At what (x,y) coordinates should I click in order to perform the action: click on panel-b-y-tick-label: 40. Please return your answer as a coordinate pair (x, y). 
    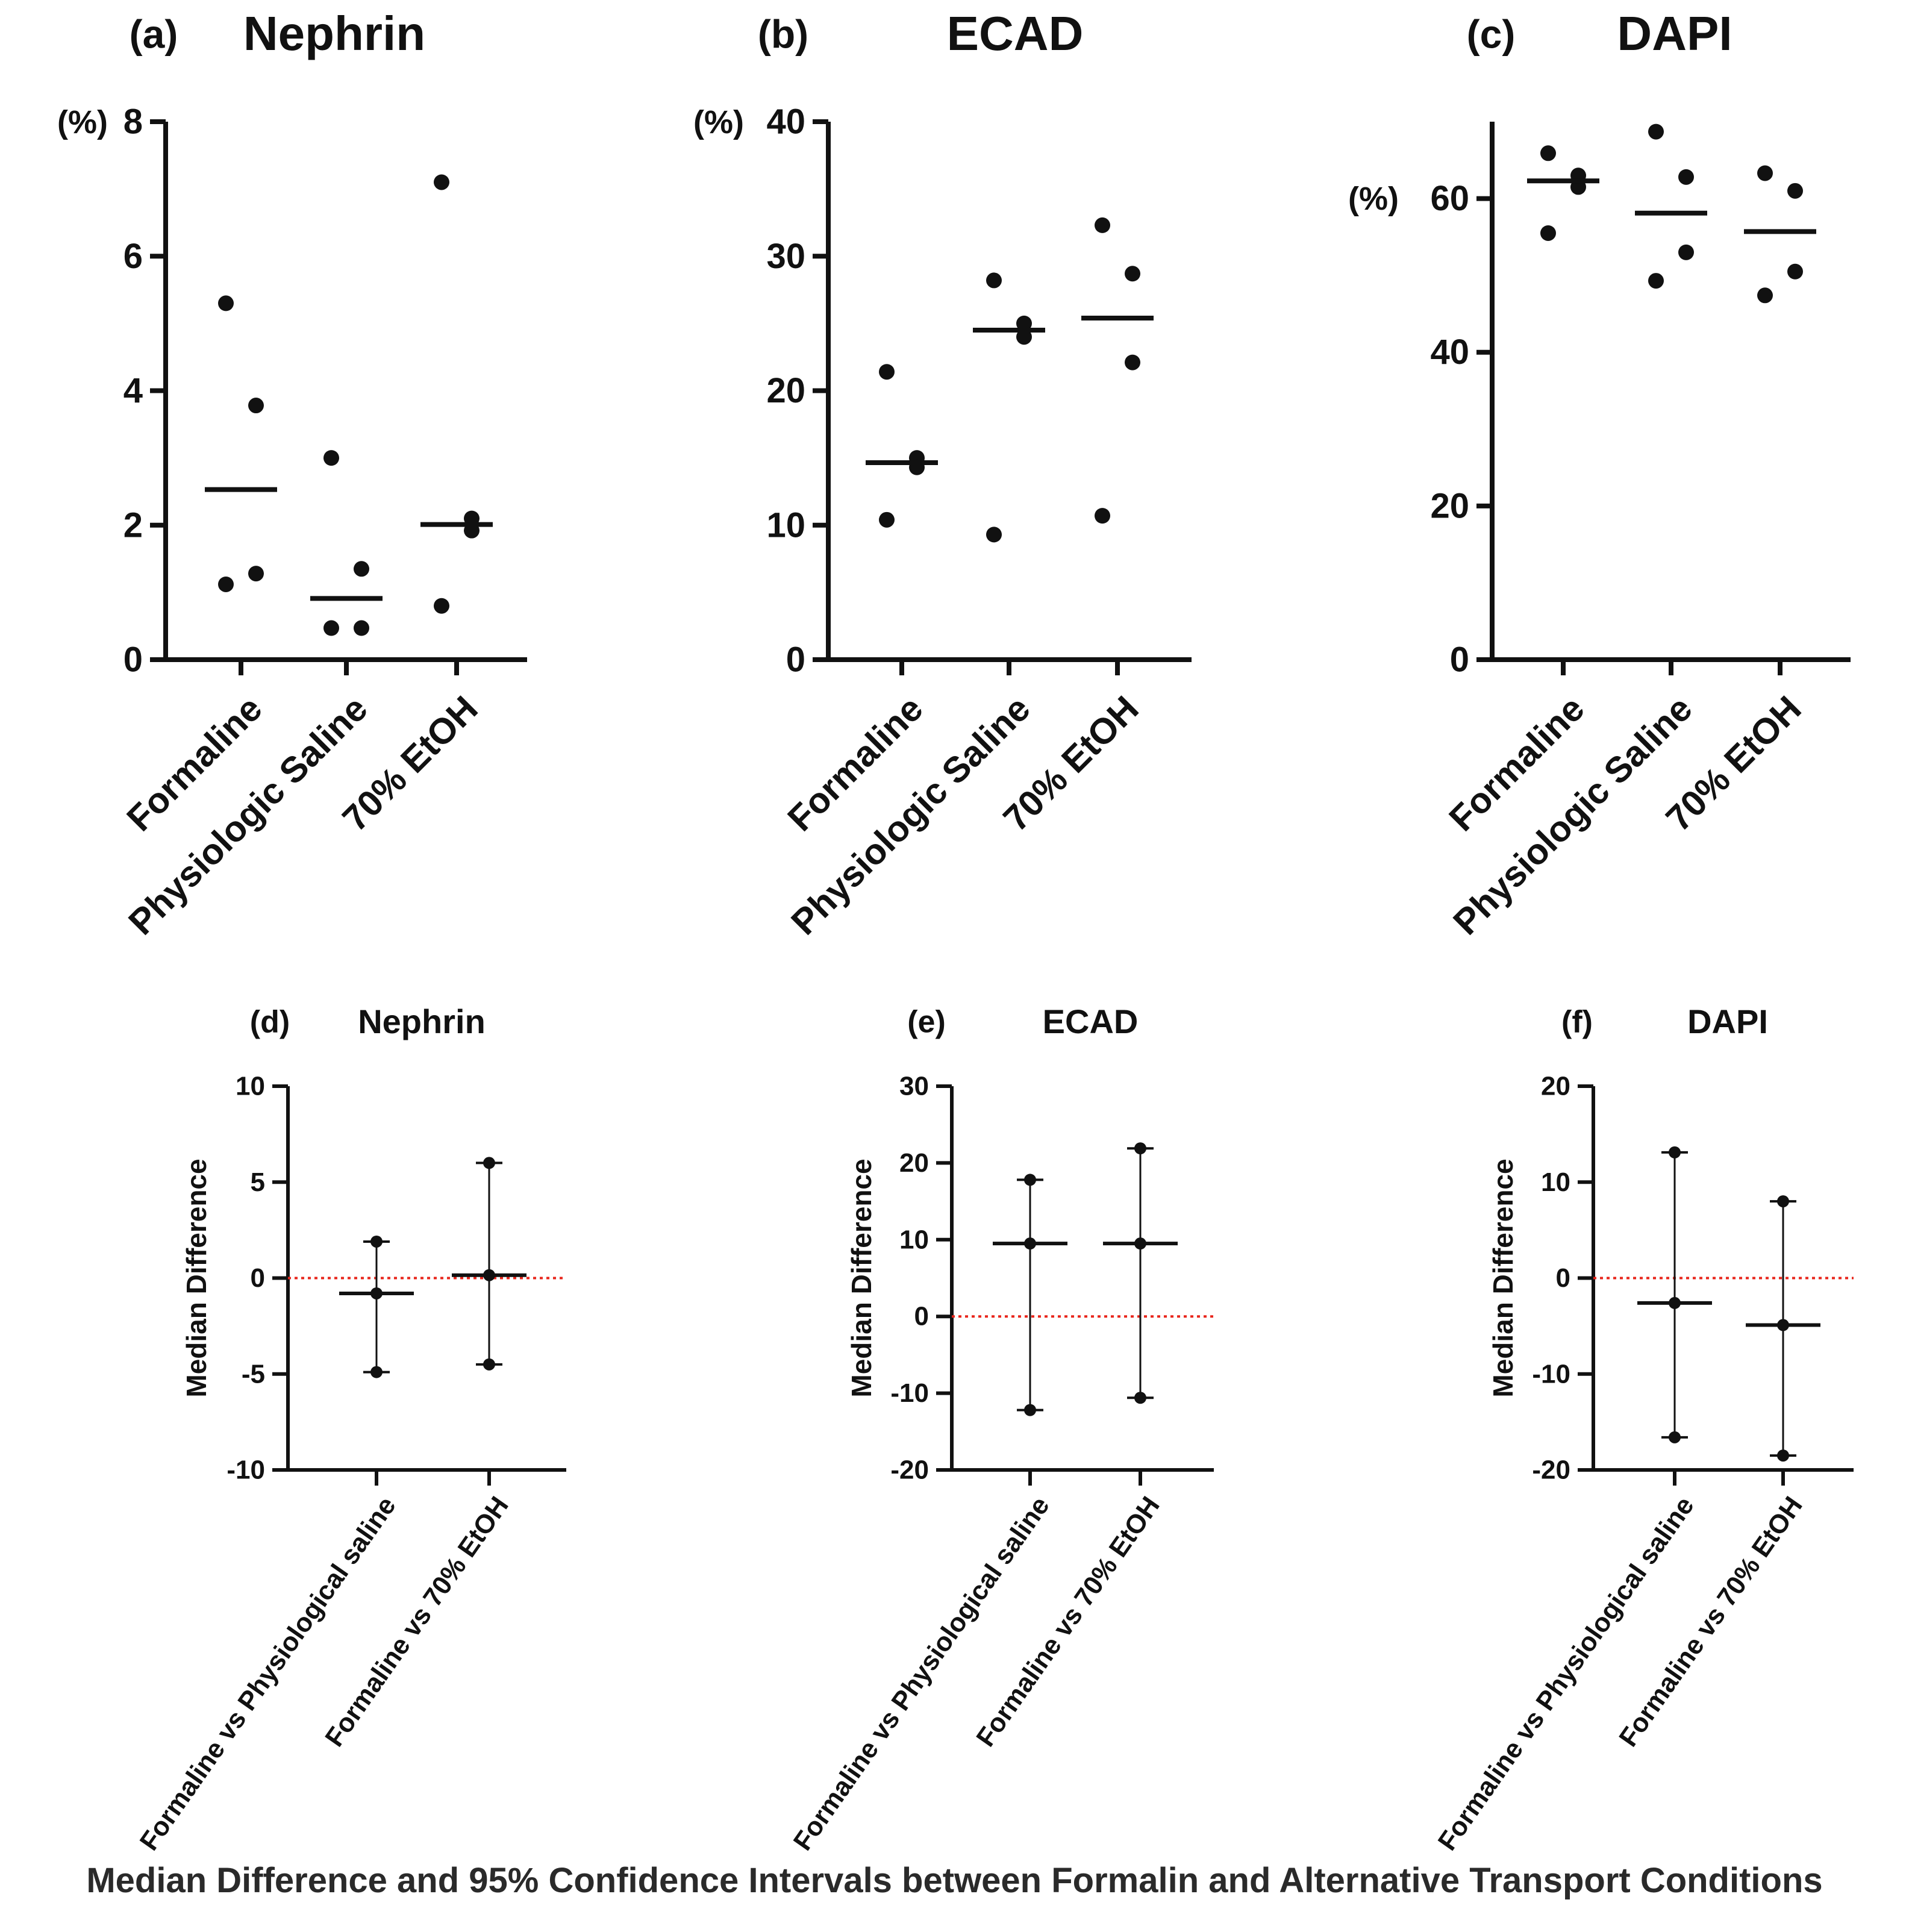
    Looking at the image, I should click on (785, 122).